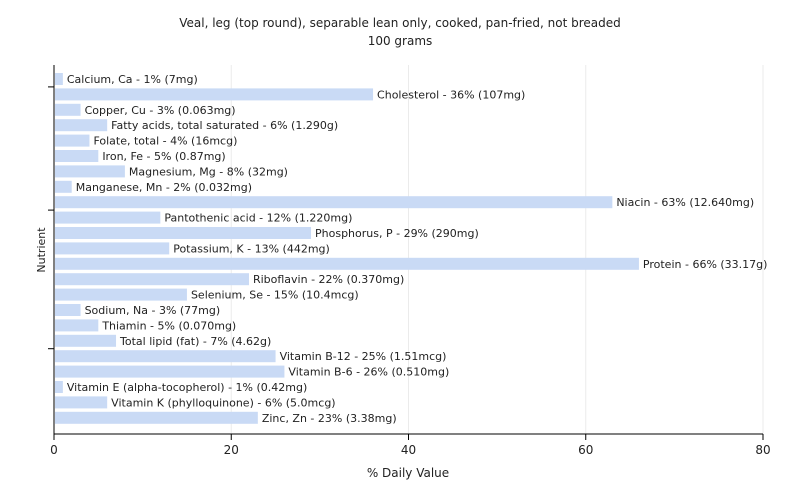  Describe the element at coordinates (762, 450) in the screenshot. I see `x-tick-label-80: 80` at that location.